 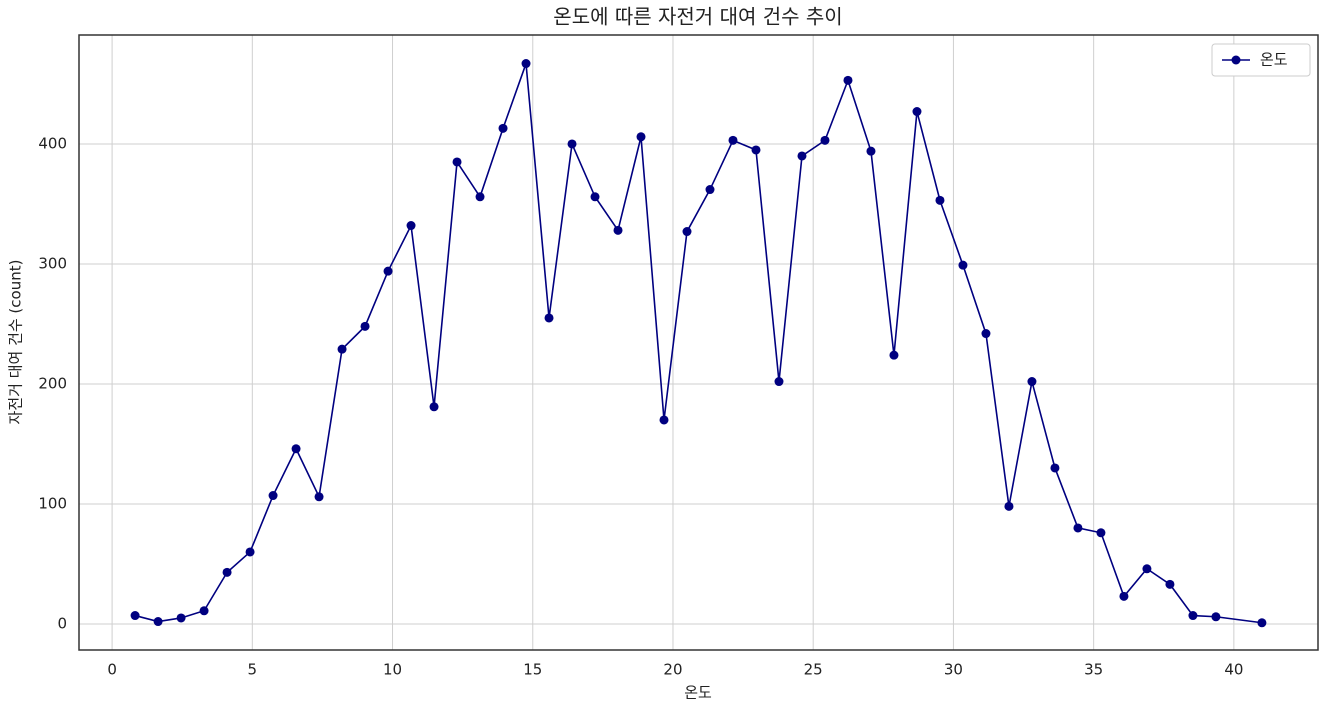 What do you see at coordinates (392, 670) in the screenshot?
I see `x-tick-label: 10` at bounding box center [392, 670].